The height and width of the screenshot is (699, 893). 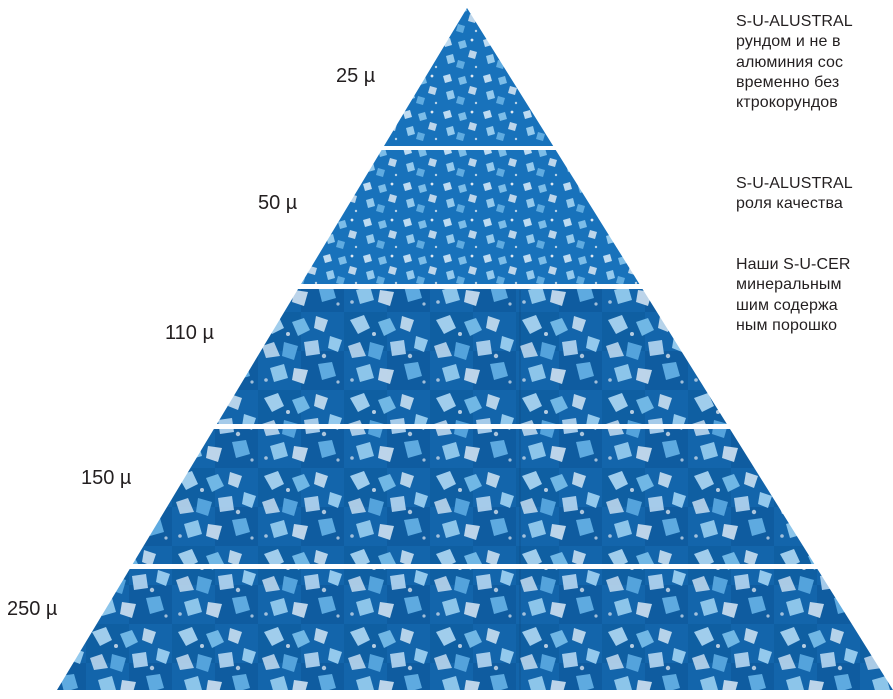 What do you see at coordinates (787, 305) in the screenshot?
I see `text-line: шим содержа` at bounding box center [787, 305].